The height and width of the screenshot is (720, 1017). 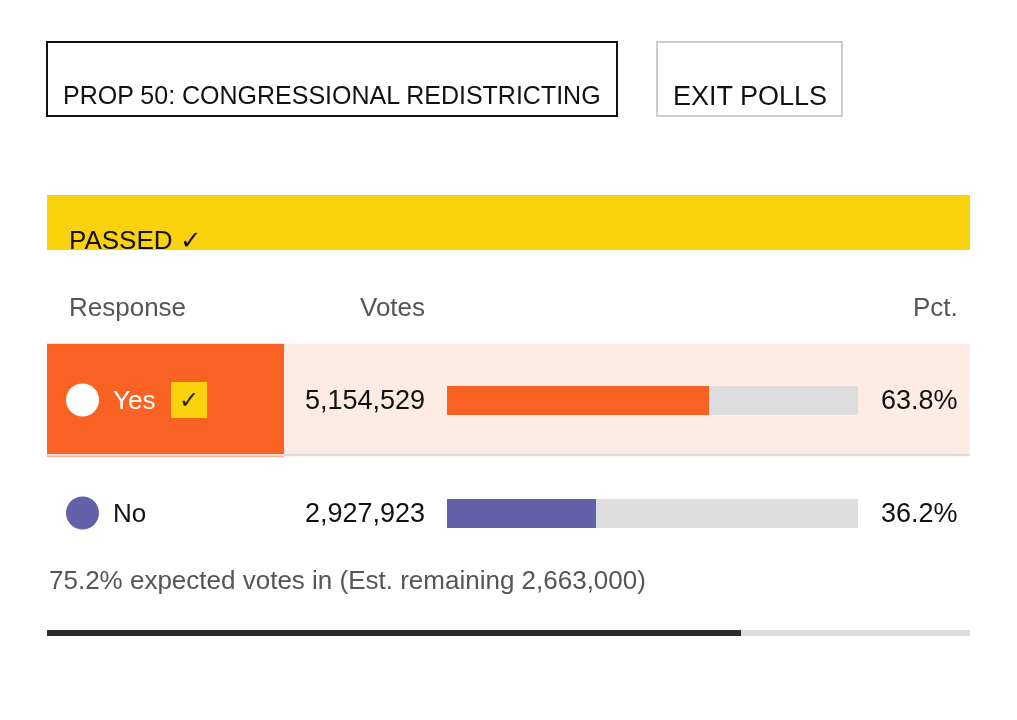 I want to click on text: 2,927,923, so click(x=365, y=513).